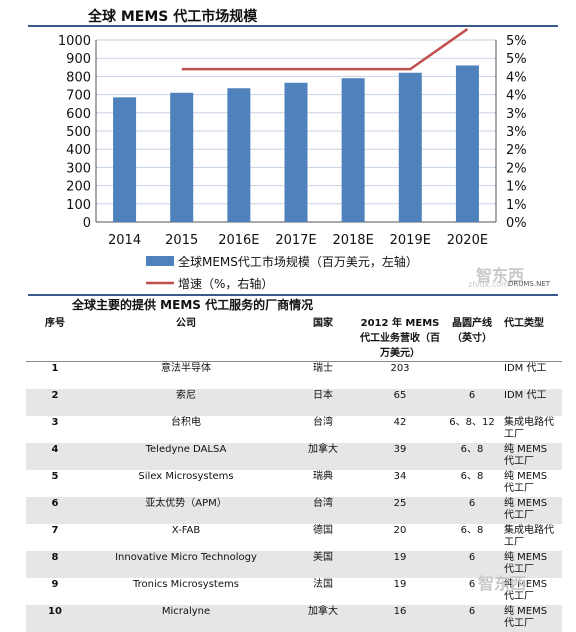  Describe the element at coordinates (472, 422) in the screenshot. I see `wafer-line-cell: 6、8、12` at that location.